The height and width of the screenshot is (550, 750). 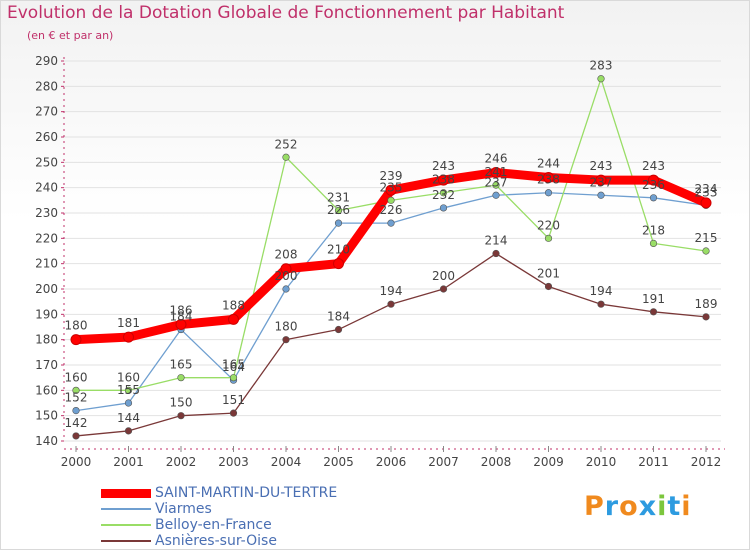 What do you see at coordinates (128, 418) in the screenshot?
I see `data-label: 144` at bounding box center [128, 418].